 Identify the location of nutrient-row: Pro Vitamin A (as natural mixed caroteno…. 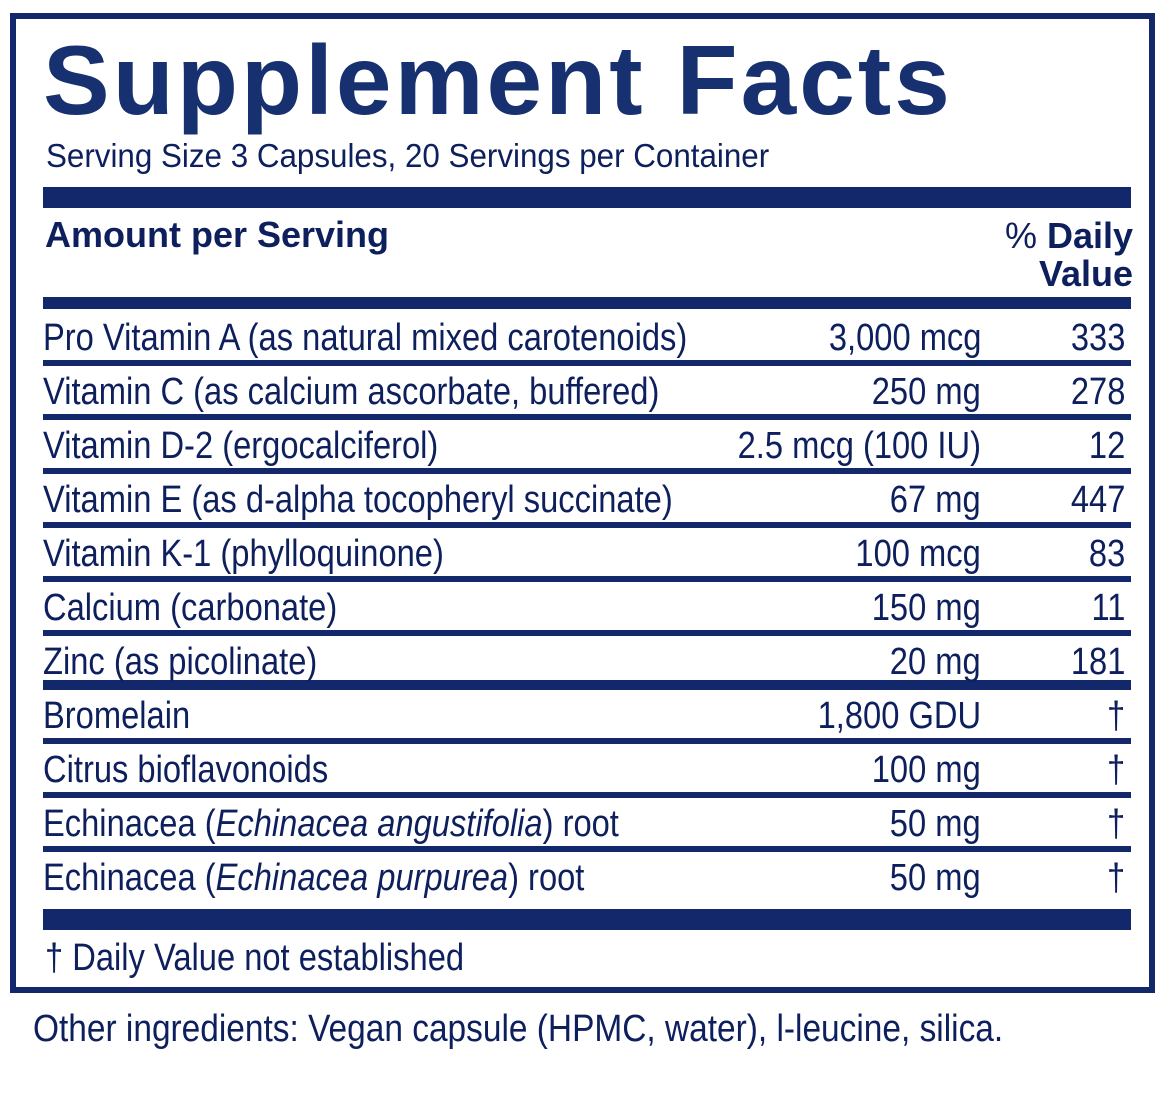
(587, 339).